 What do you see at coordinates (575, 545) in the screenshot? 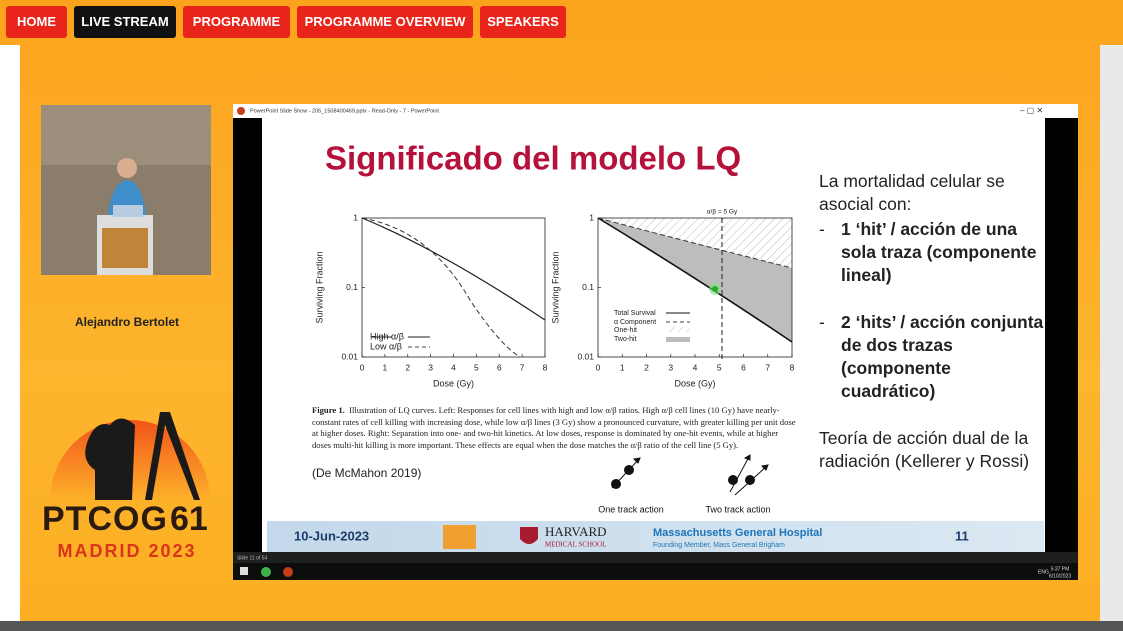
I see `harvard-sub: MEDICAL SCHOOL` at bounding box center [575, 545].